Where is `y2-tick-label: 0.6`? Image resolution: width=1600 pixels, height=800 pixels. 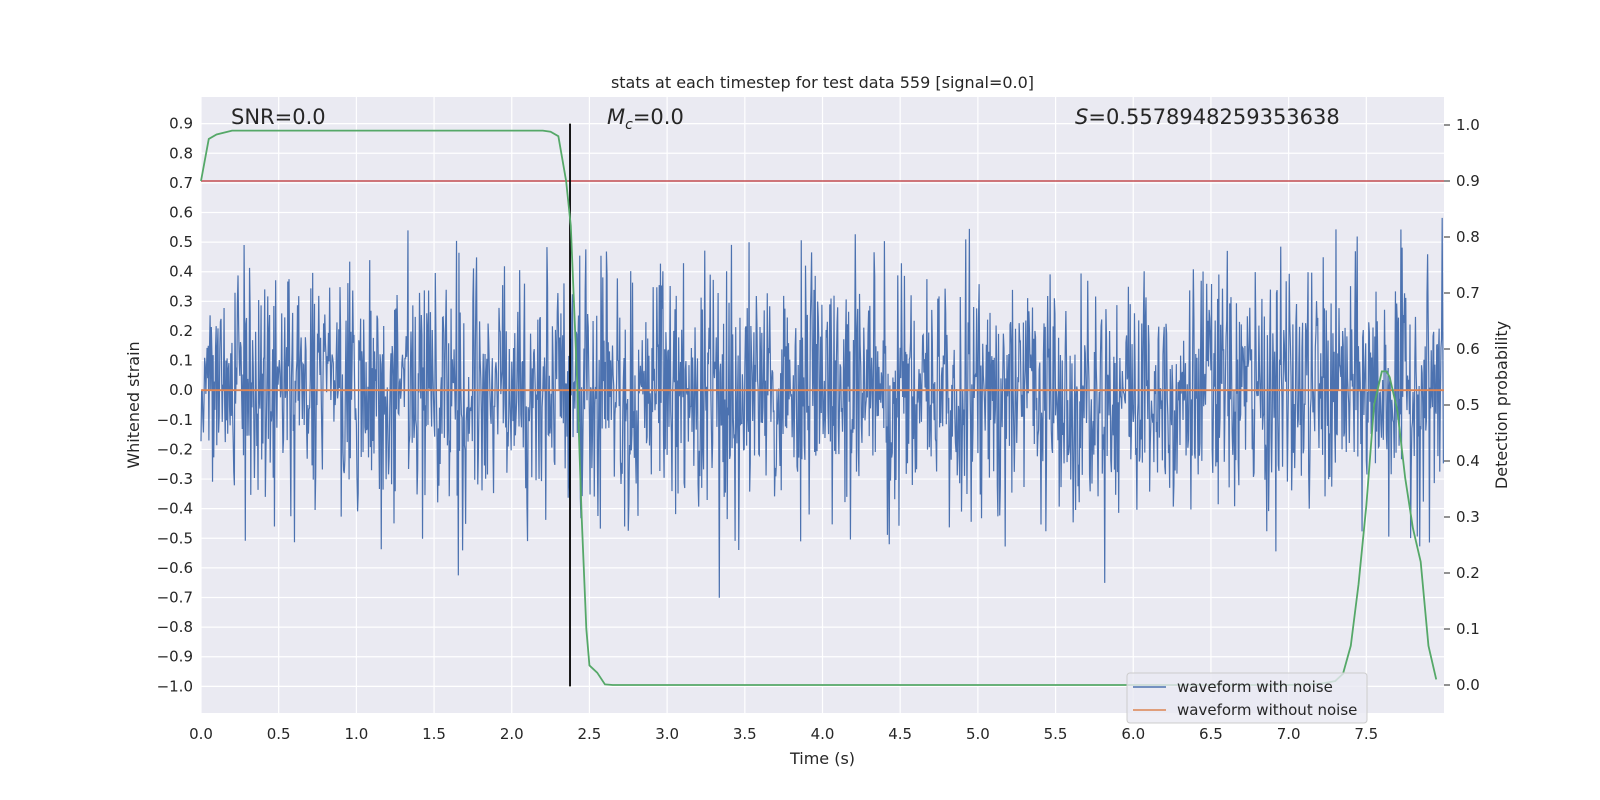 y2-tick-label: 0.6 is located at coordinates (1468, 349).